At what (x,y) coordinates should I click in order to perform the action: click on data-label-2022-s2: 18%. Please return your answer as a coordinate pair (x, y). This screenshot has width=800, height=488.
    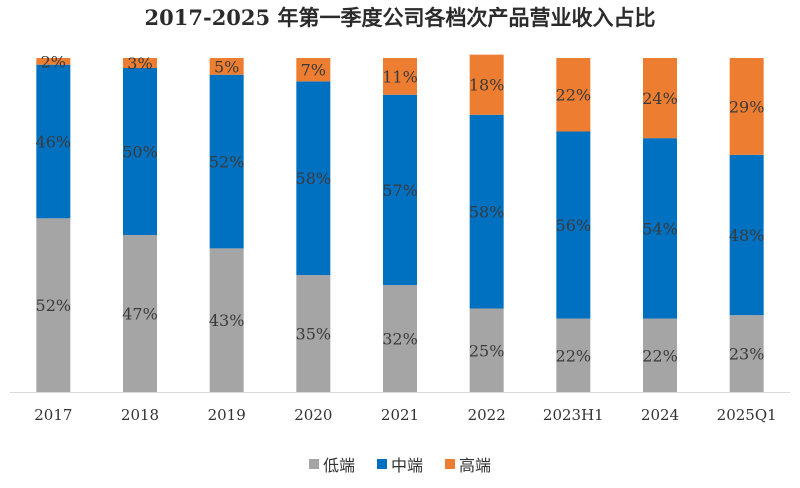
    Looking at the image, I should click on (487, 85).